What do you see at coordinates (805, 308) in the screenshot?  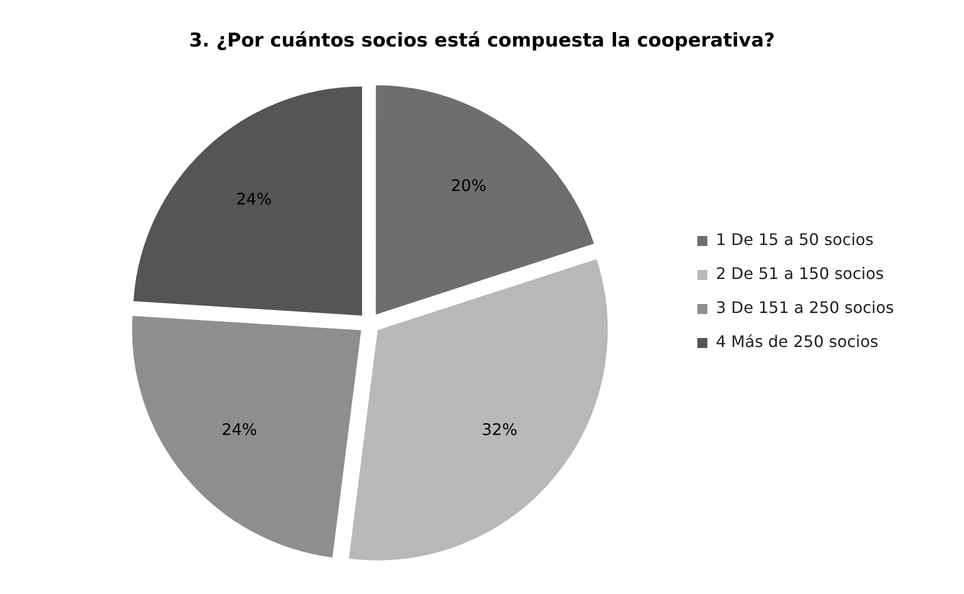 I see `legend-label: 3 De 151 a 250 socios` at bounding box center [805, 308].